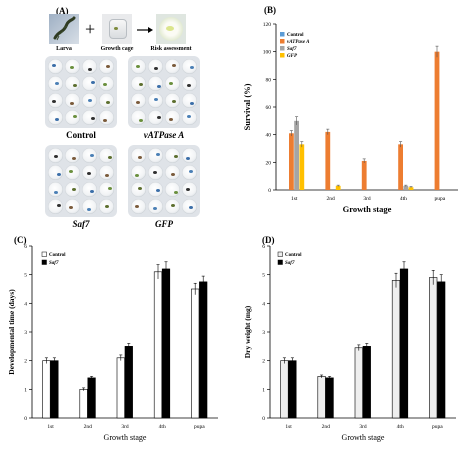  What do you see at coordinates (171, 49) in the screenshot?
I see `risk-assessment-caption: Risk assessment` at bounding box center [171, 49].